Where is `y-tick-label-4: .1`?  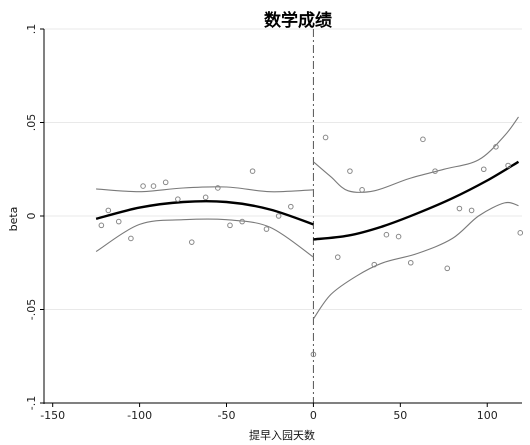
y-tick-label-4: .1 is located at coordinates (31, 29).